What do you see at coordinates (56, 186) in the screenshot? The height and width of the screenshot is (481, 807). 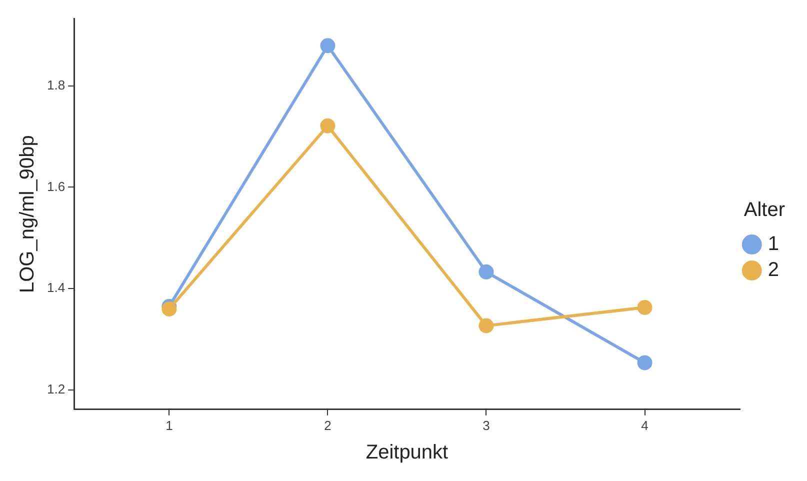 I see `y-tick-label: 1.6` at bounding box center [56, 186].